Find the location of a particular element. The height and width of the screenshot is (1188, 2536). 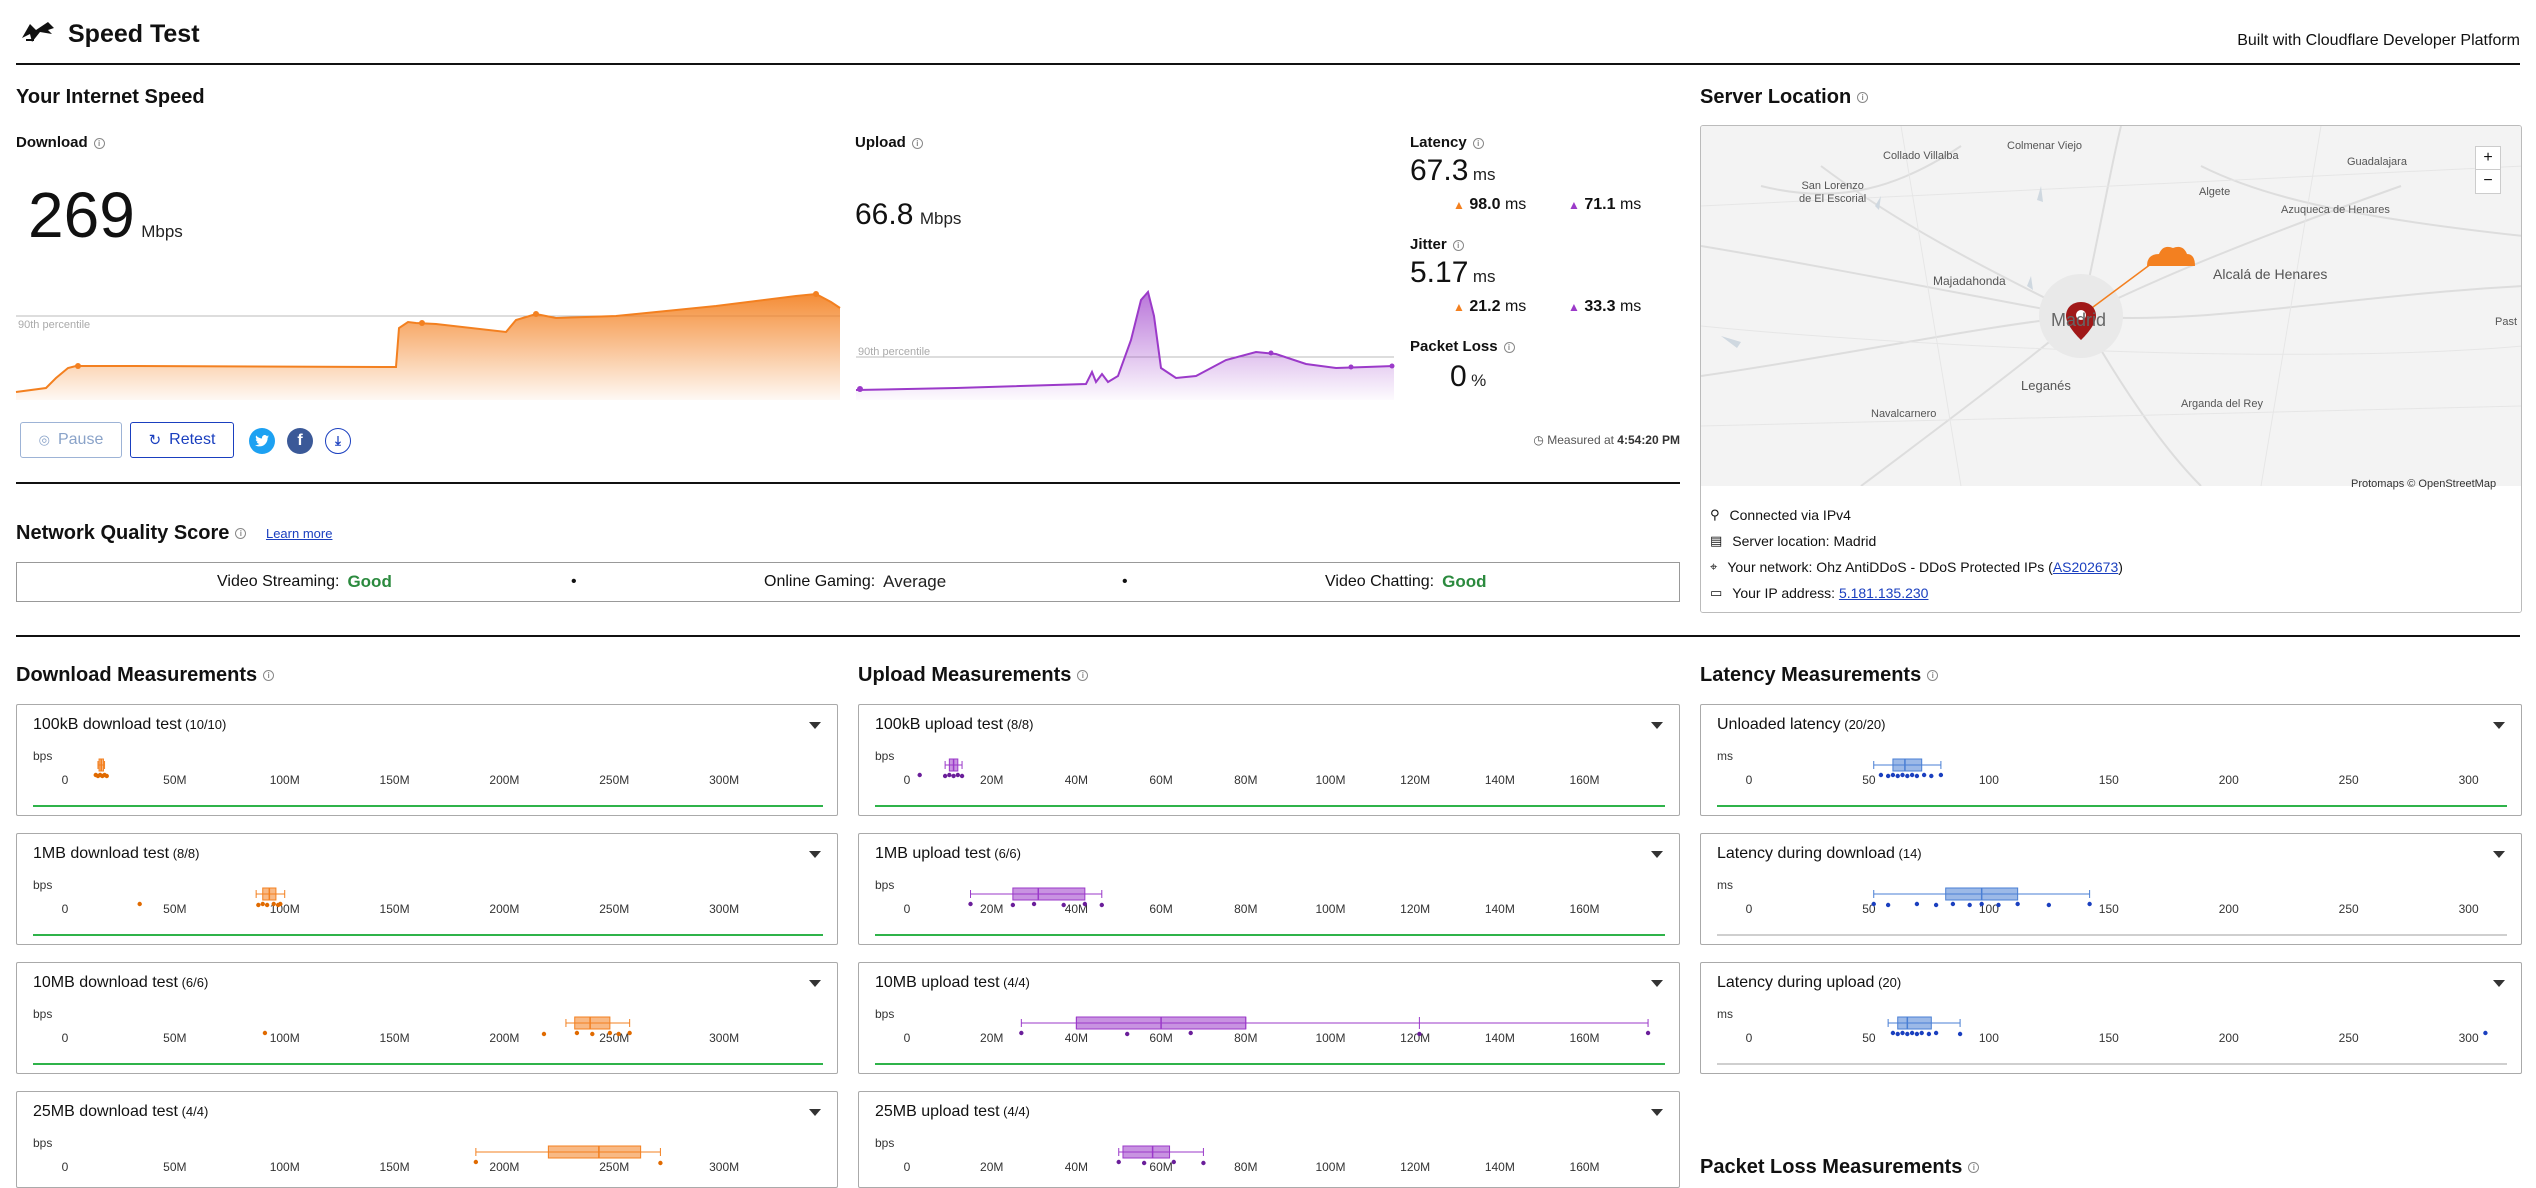

map-label-majadahonda: Majadahonda is located at coordinates (1969, 281).